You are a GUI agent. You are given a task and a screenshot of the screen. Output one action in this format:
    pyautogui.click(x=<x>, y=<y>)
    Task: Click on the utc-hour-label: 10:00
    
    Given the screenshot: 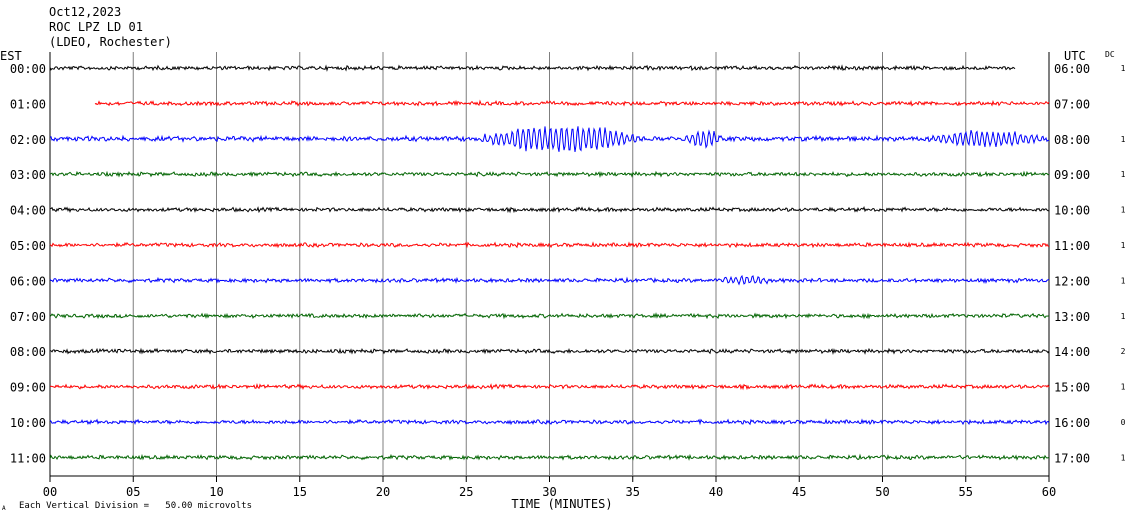 What is the action you would take?
    pyautogui.click(x=1072, y=211)
    